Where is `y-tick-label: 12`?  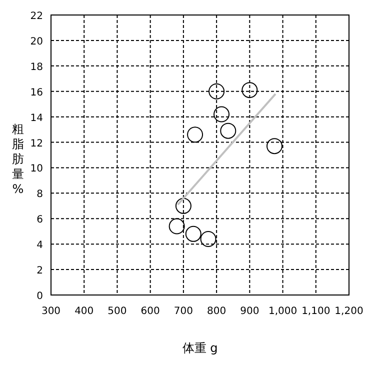
y-tick-label: 12 is located at coordinates (36, 144).